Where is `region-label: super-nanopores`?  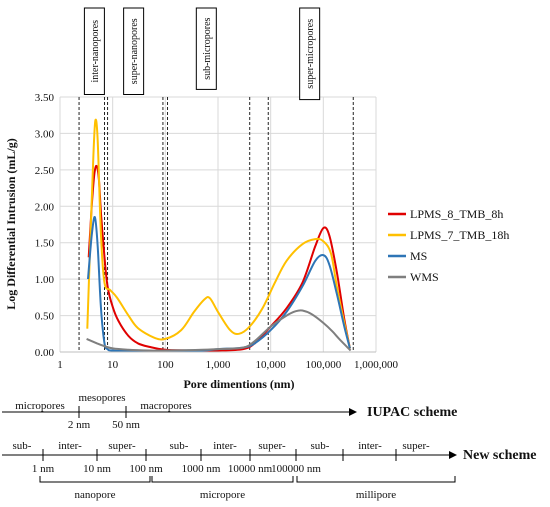 region-label: super-nanopores is located at coordinates (134, 51).